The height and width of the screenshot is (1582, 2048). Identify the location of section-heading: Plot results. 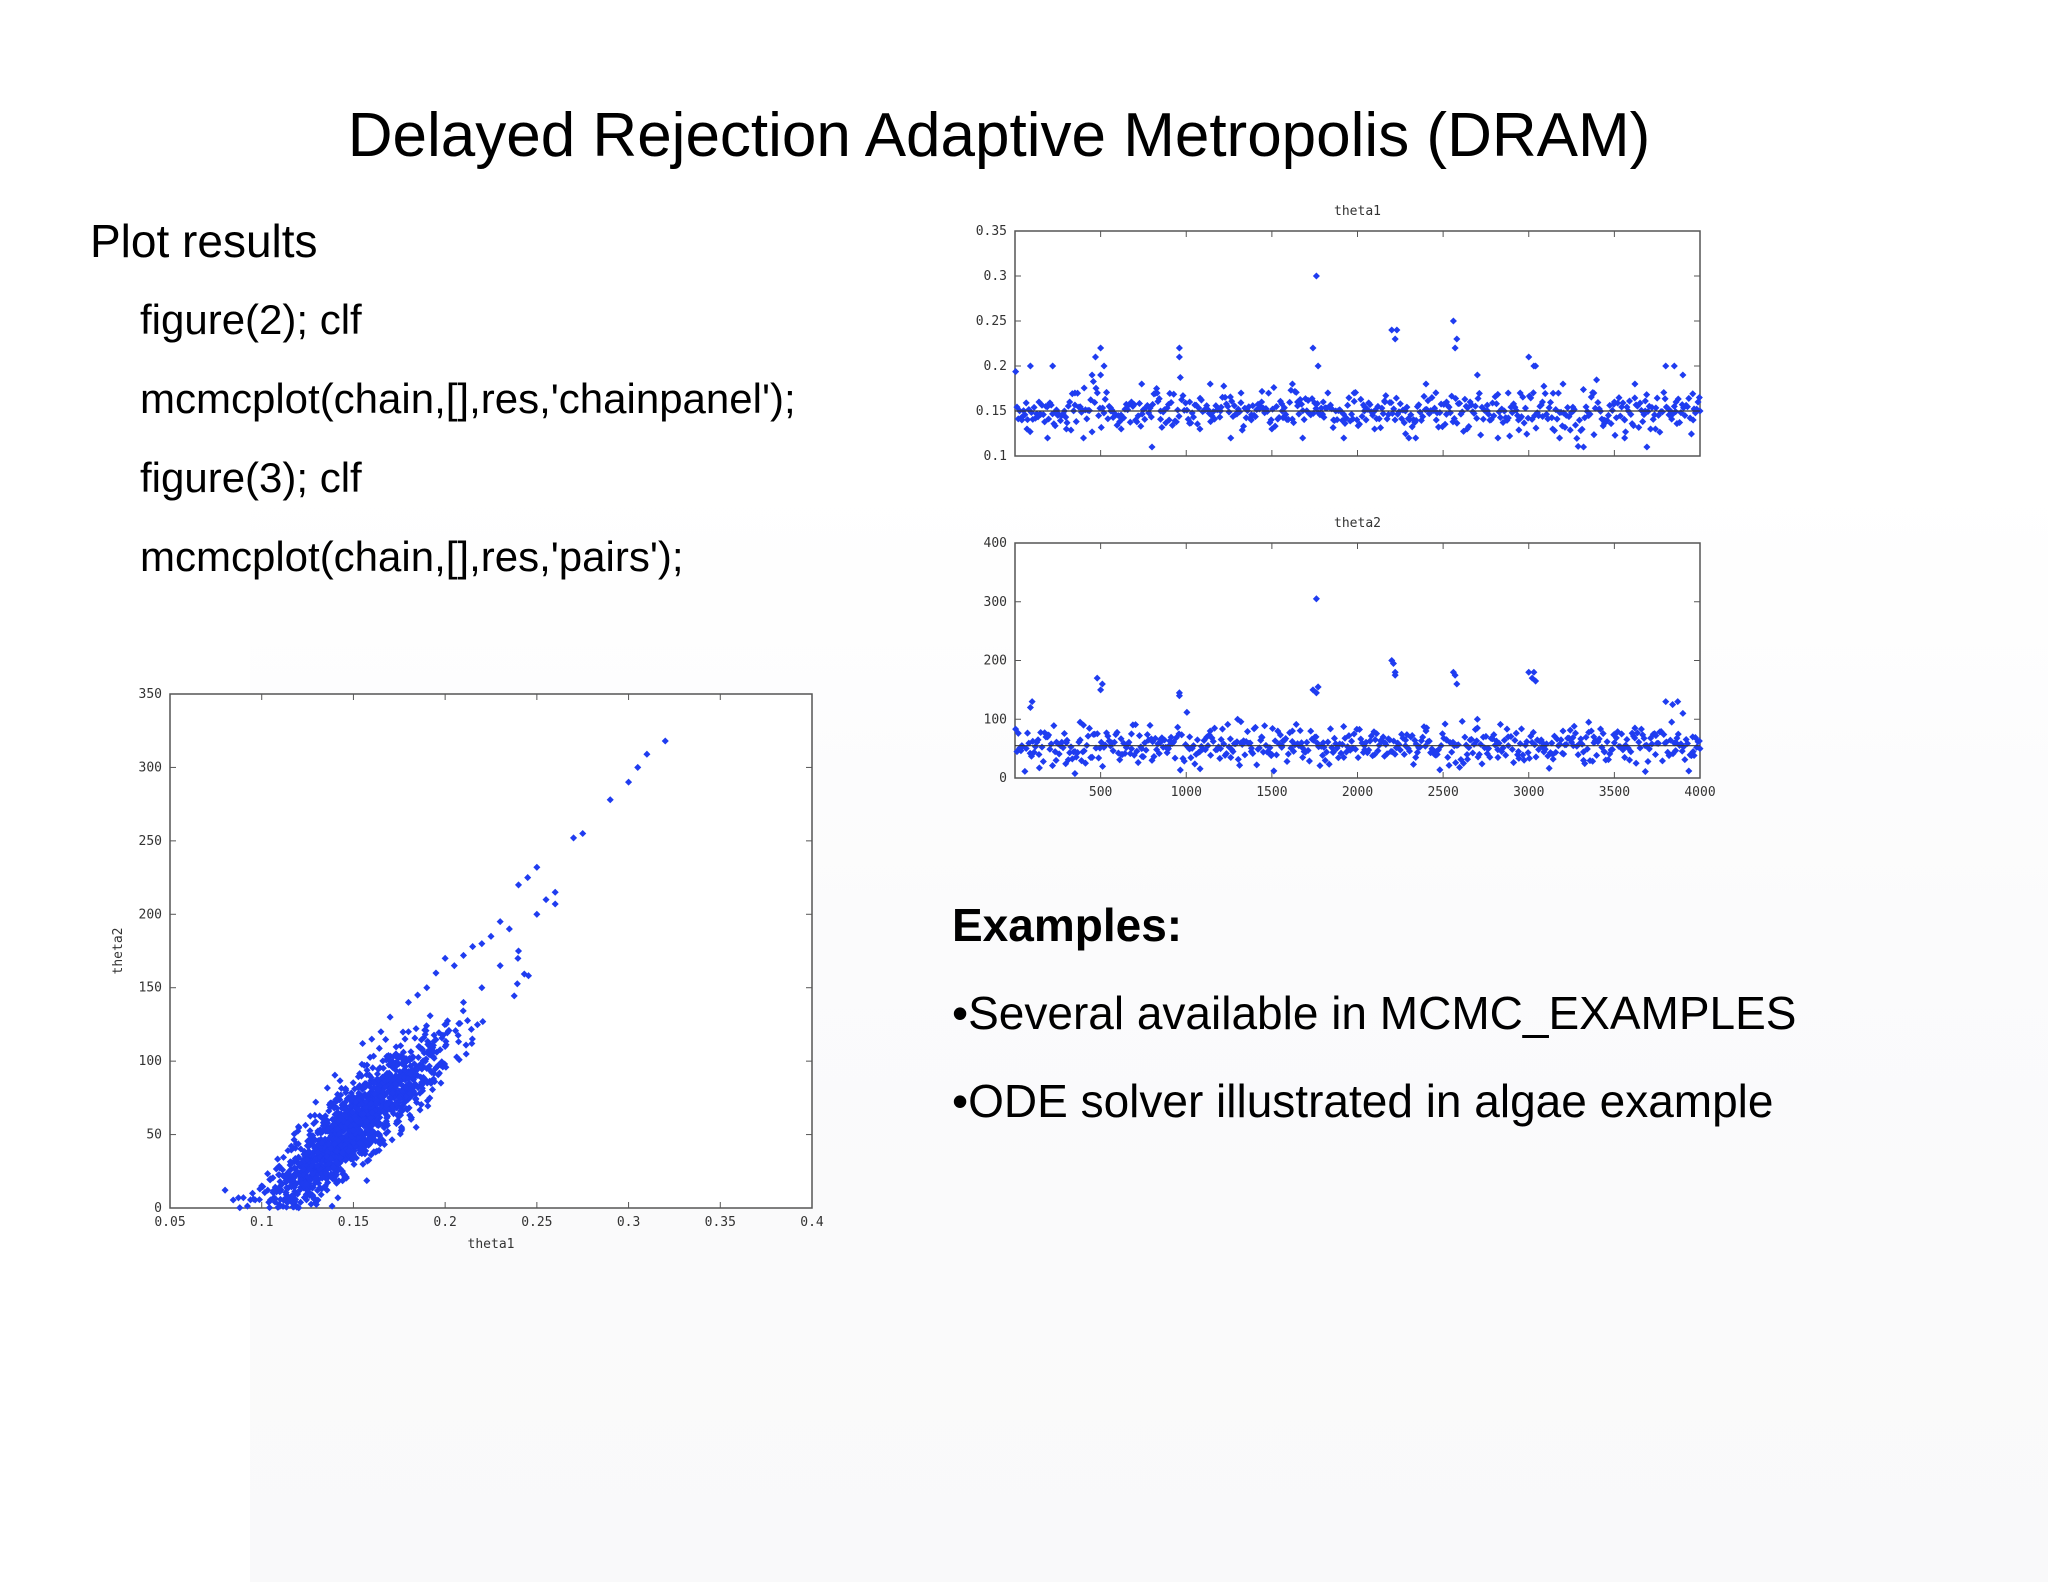
(204, 241).